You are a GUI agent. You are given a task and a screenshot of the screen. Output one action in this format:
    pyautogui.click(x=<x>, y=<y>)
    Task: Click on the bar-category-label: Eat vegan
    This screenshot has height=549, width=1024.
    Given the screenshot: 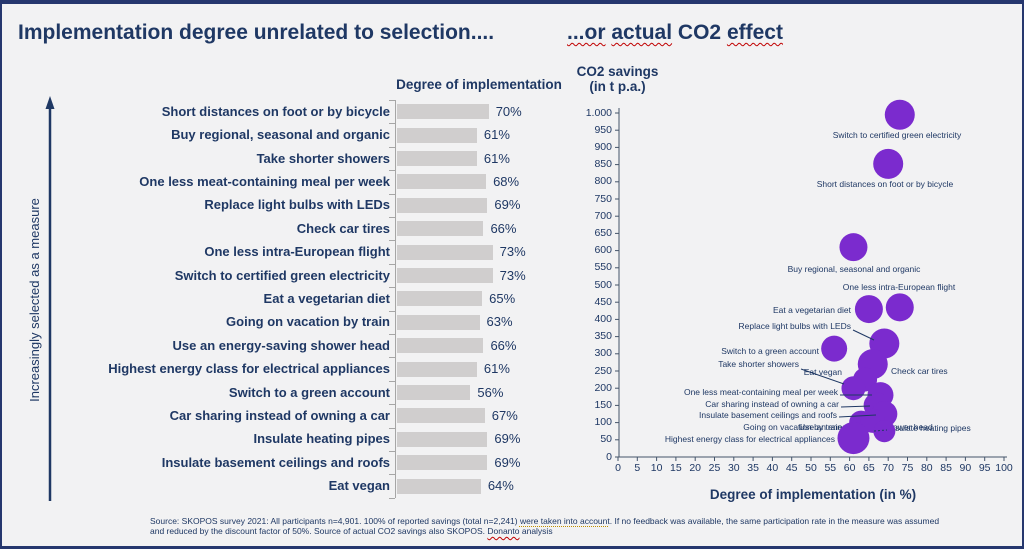 What is the action you would take?
    pyautogui.click(x=359, y=486)
    